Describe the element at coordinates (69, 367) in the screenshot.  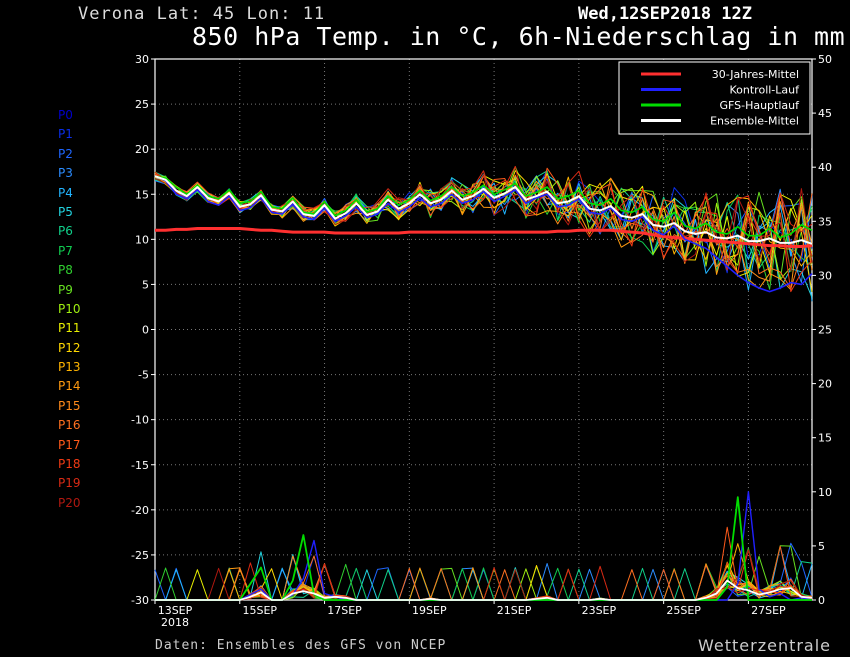
I see `member-label-p13: P13` at that location.